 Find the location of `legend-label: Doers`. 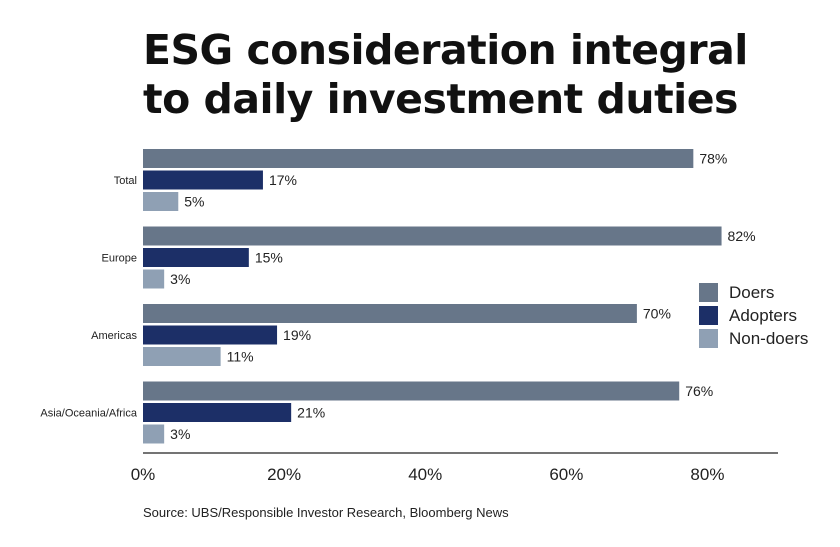

legend-label: Doers is located at coordinates (752, 292).